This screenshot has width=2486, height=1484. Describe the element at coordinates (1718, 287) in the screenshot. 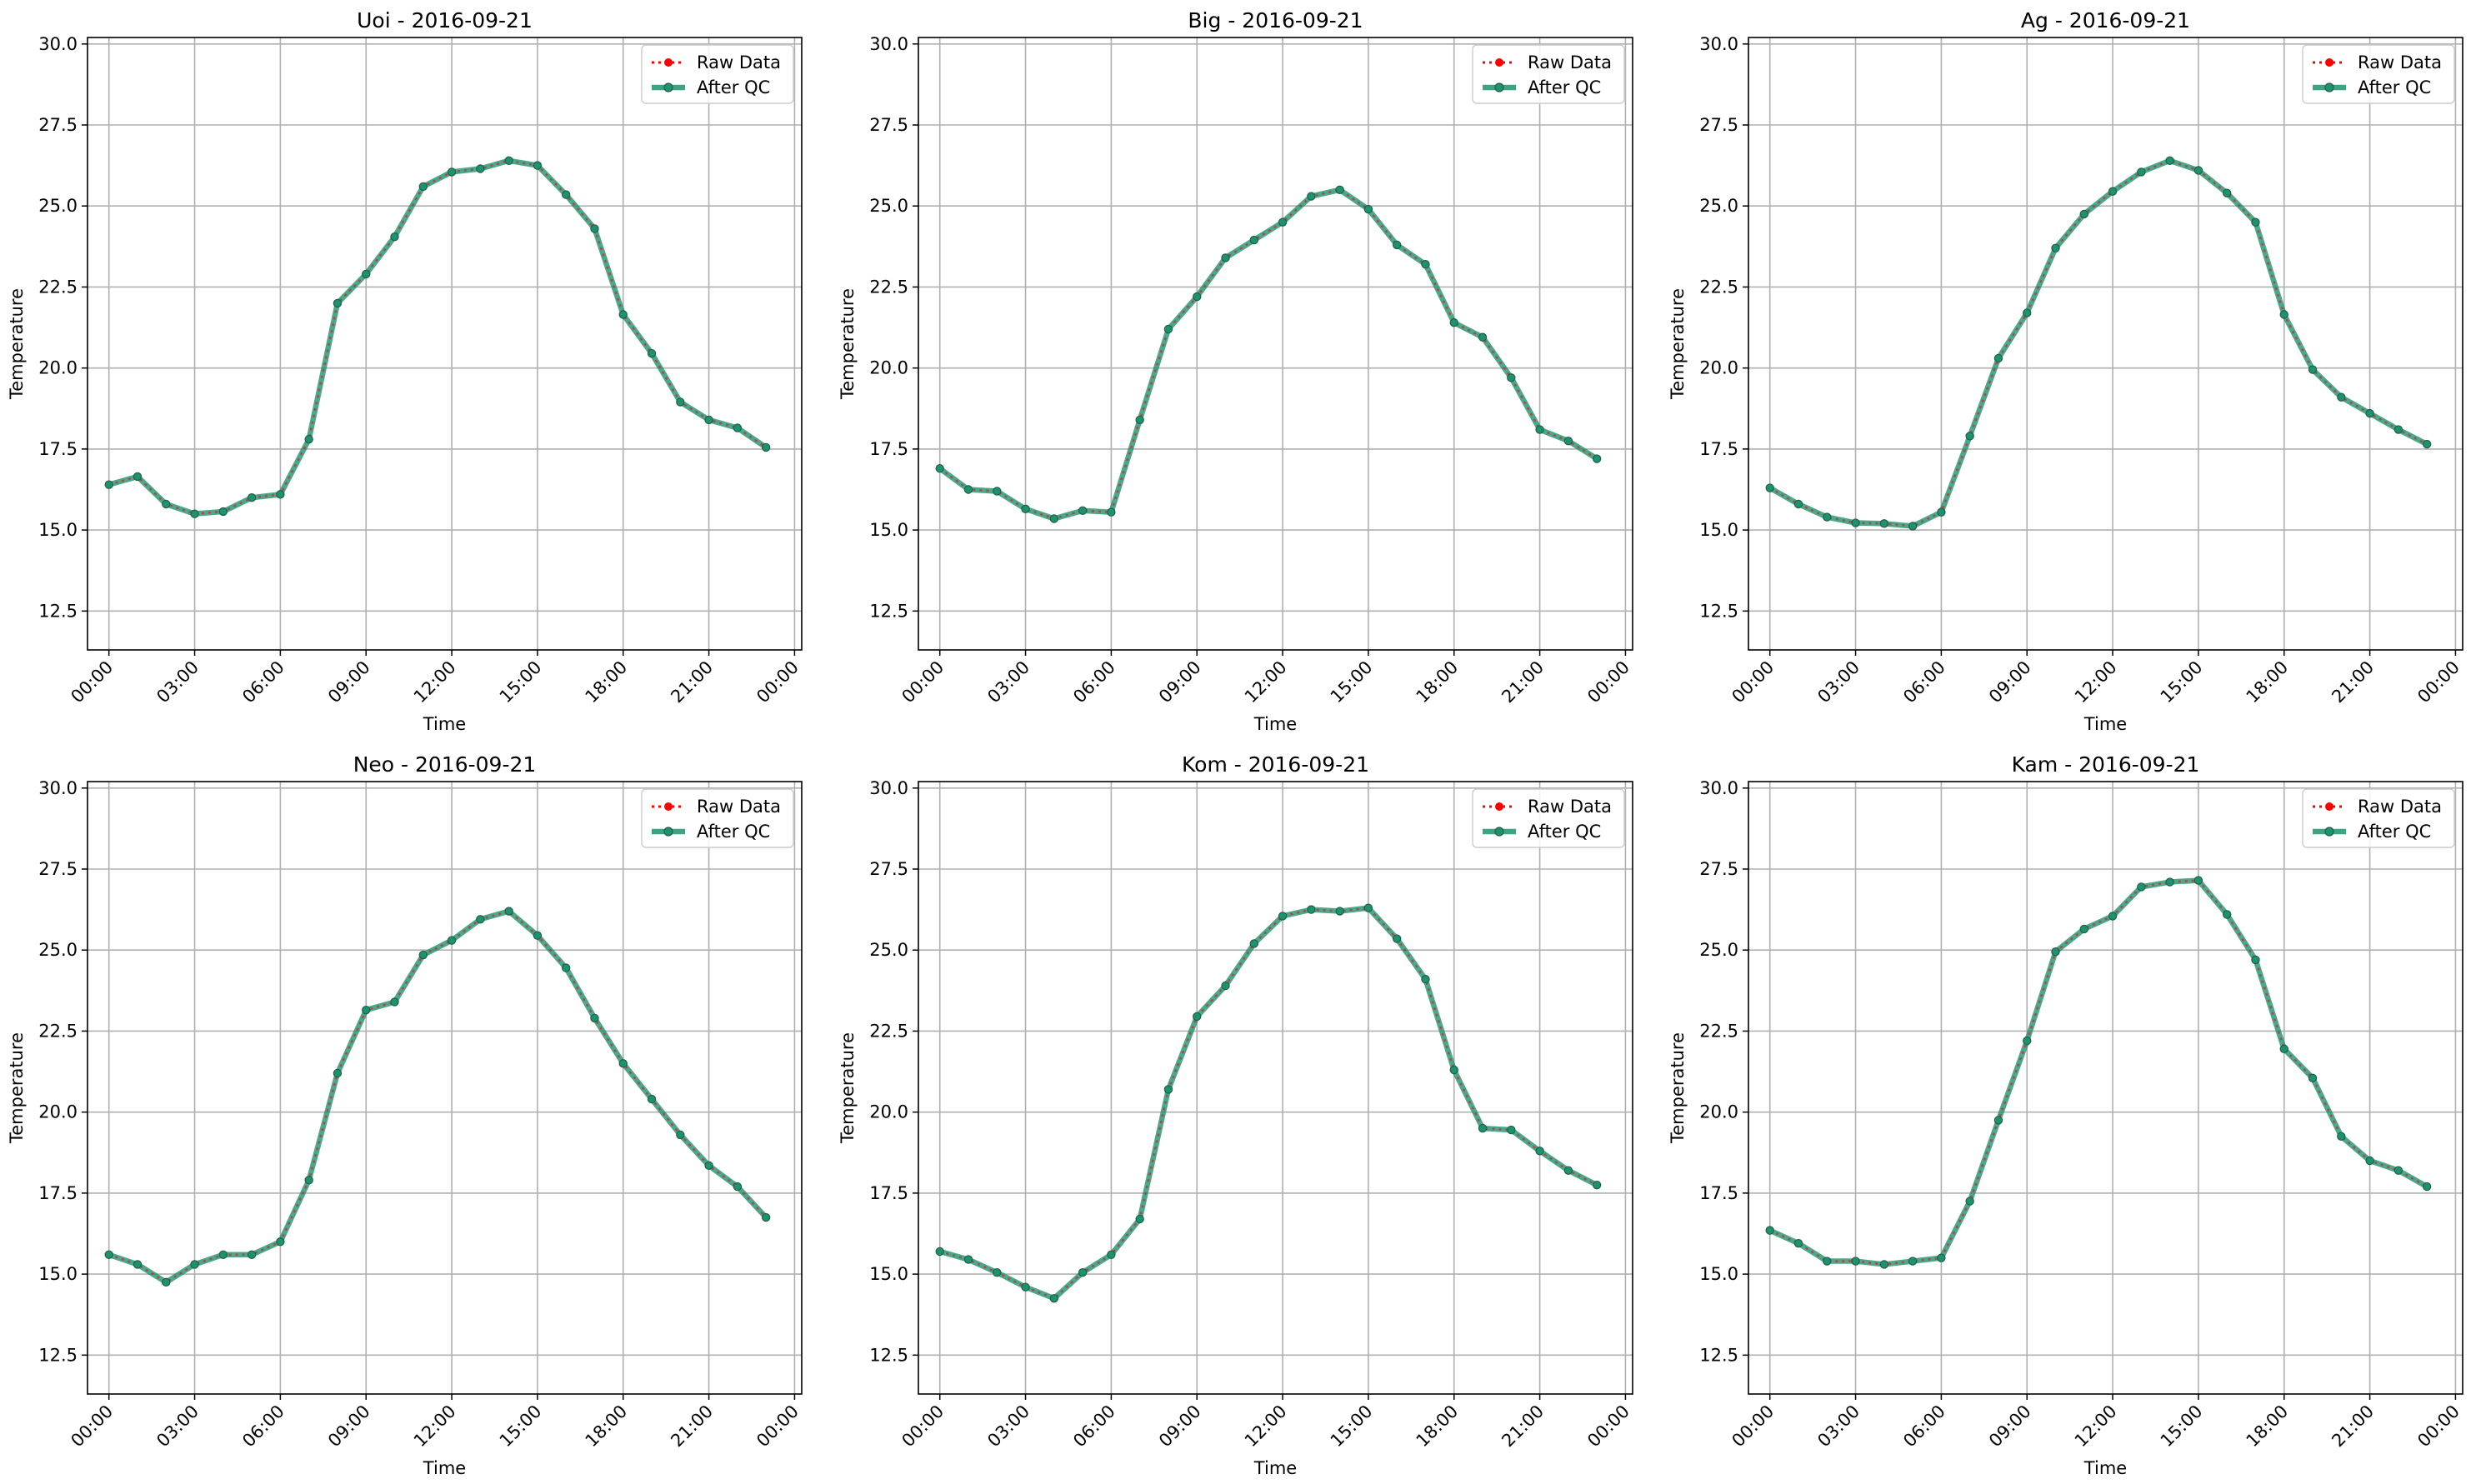

I see `y-tick-label: 22.5` at that location.